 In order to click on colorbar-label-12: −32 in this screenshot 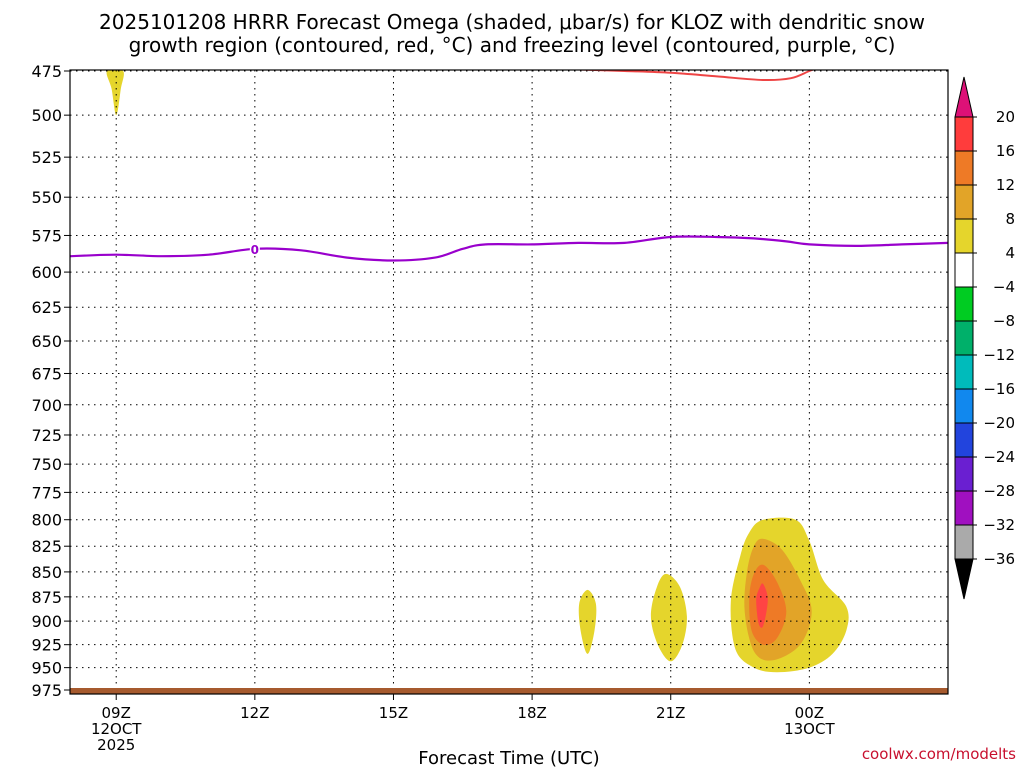, I will do `click(999, 525)`.